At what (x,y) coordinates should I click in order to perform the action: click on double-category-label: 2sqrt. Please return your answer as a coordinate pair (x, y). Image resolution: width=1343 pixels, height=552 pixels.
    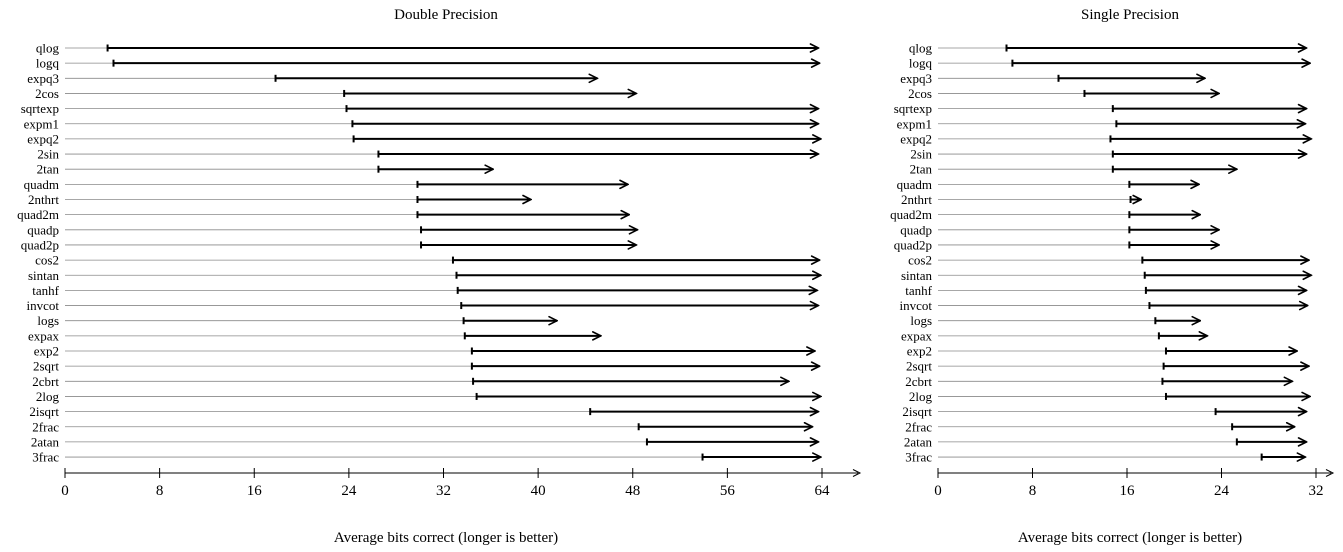
    Looking at the image, I should click on (46, 366).